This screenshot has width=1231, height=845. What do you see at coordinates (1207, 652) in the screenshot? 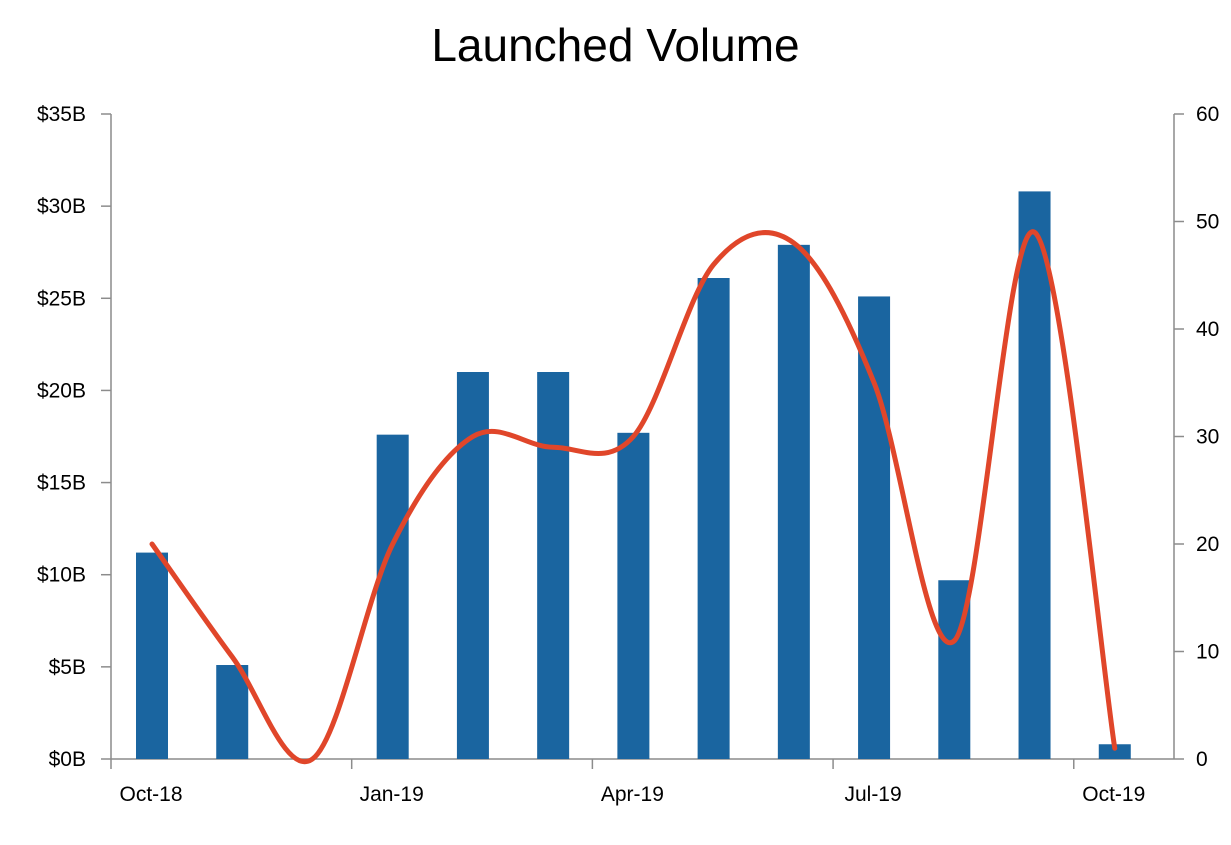
I see `y-right-tick-label: 10` at bounding box center [1207, 652].